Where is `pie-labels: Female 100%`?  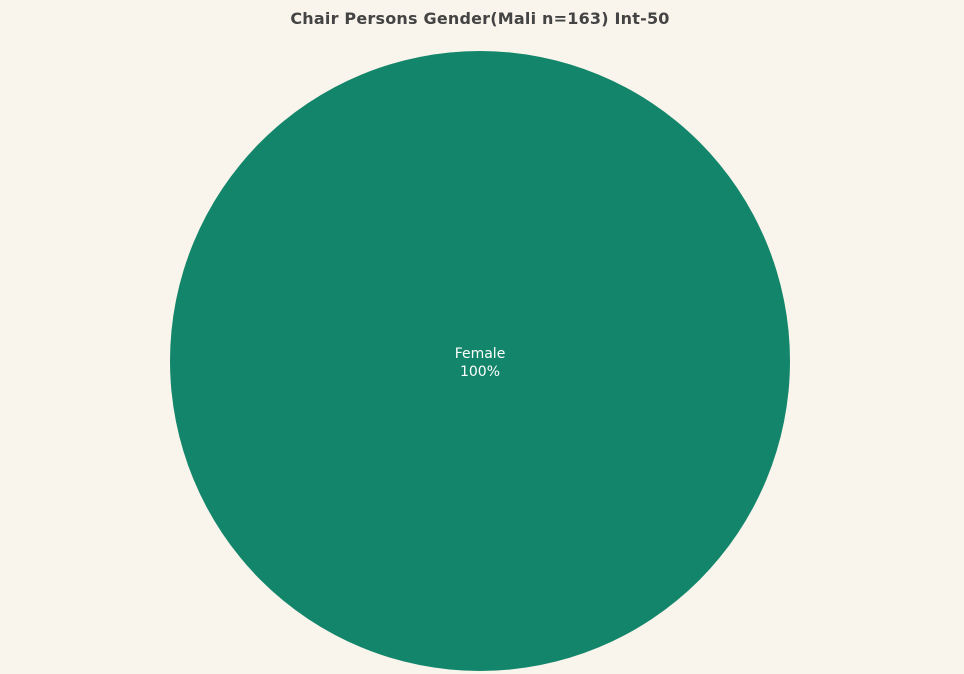
pie-labels: Female 100% is located at coordinates (480, 363).